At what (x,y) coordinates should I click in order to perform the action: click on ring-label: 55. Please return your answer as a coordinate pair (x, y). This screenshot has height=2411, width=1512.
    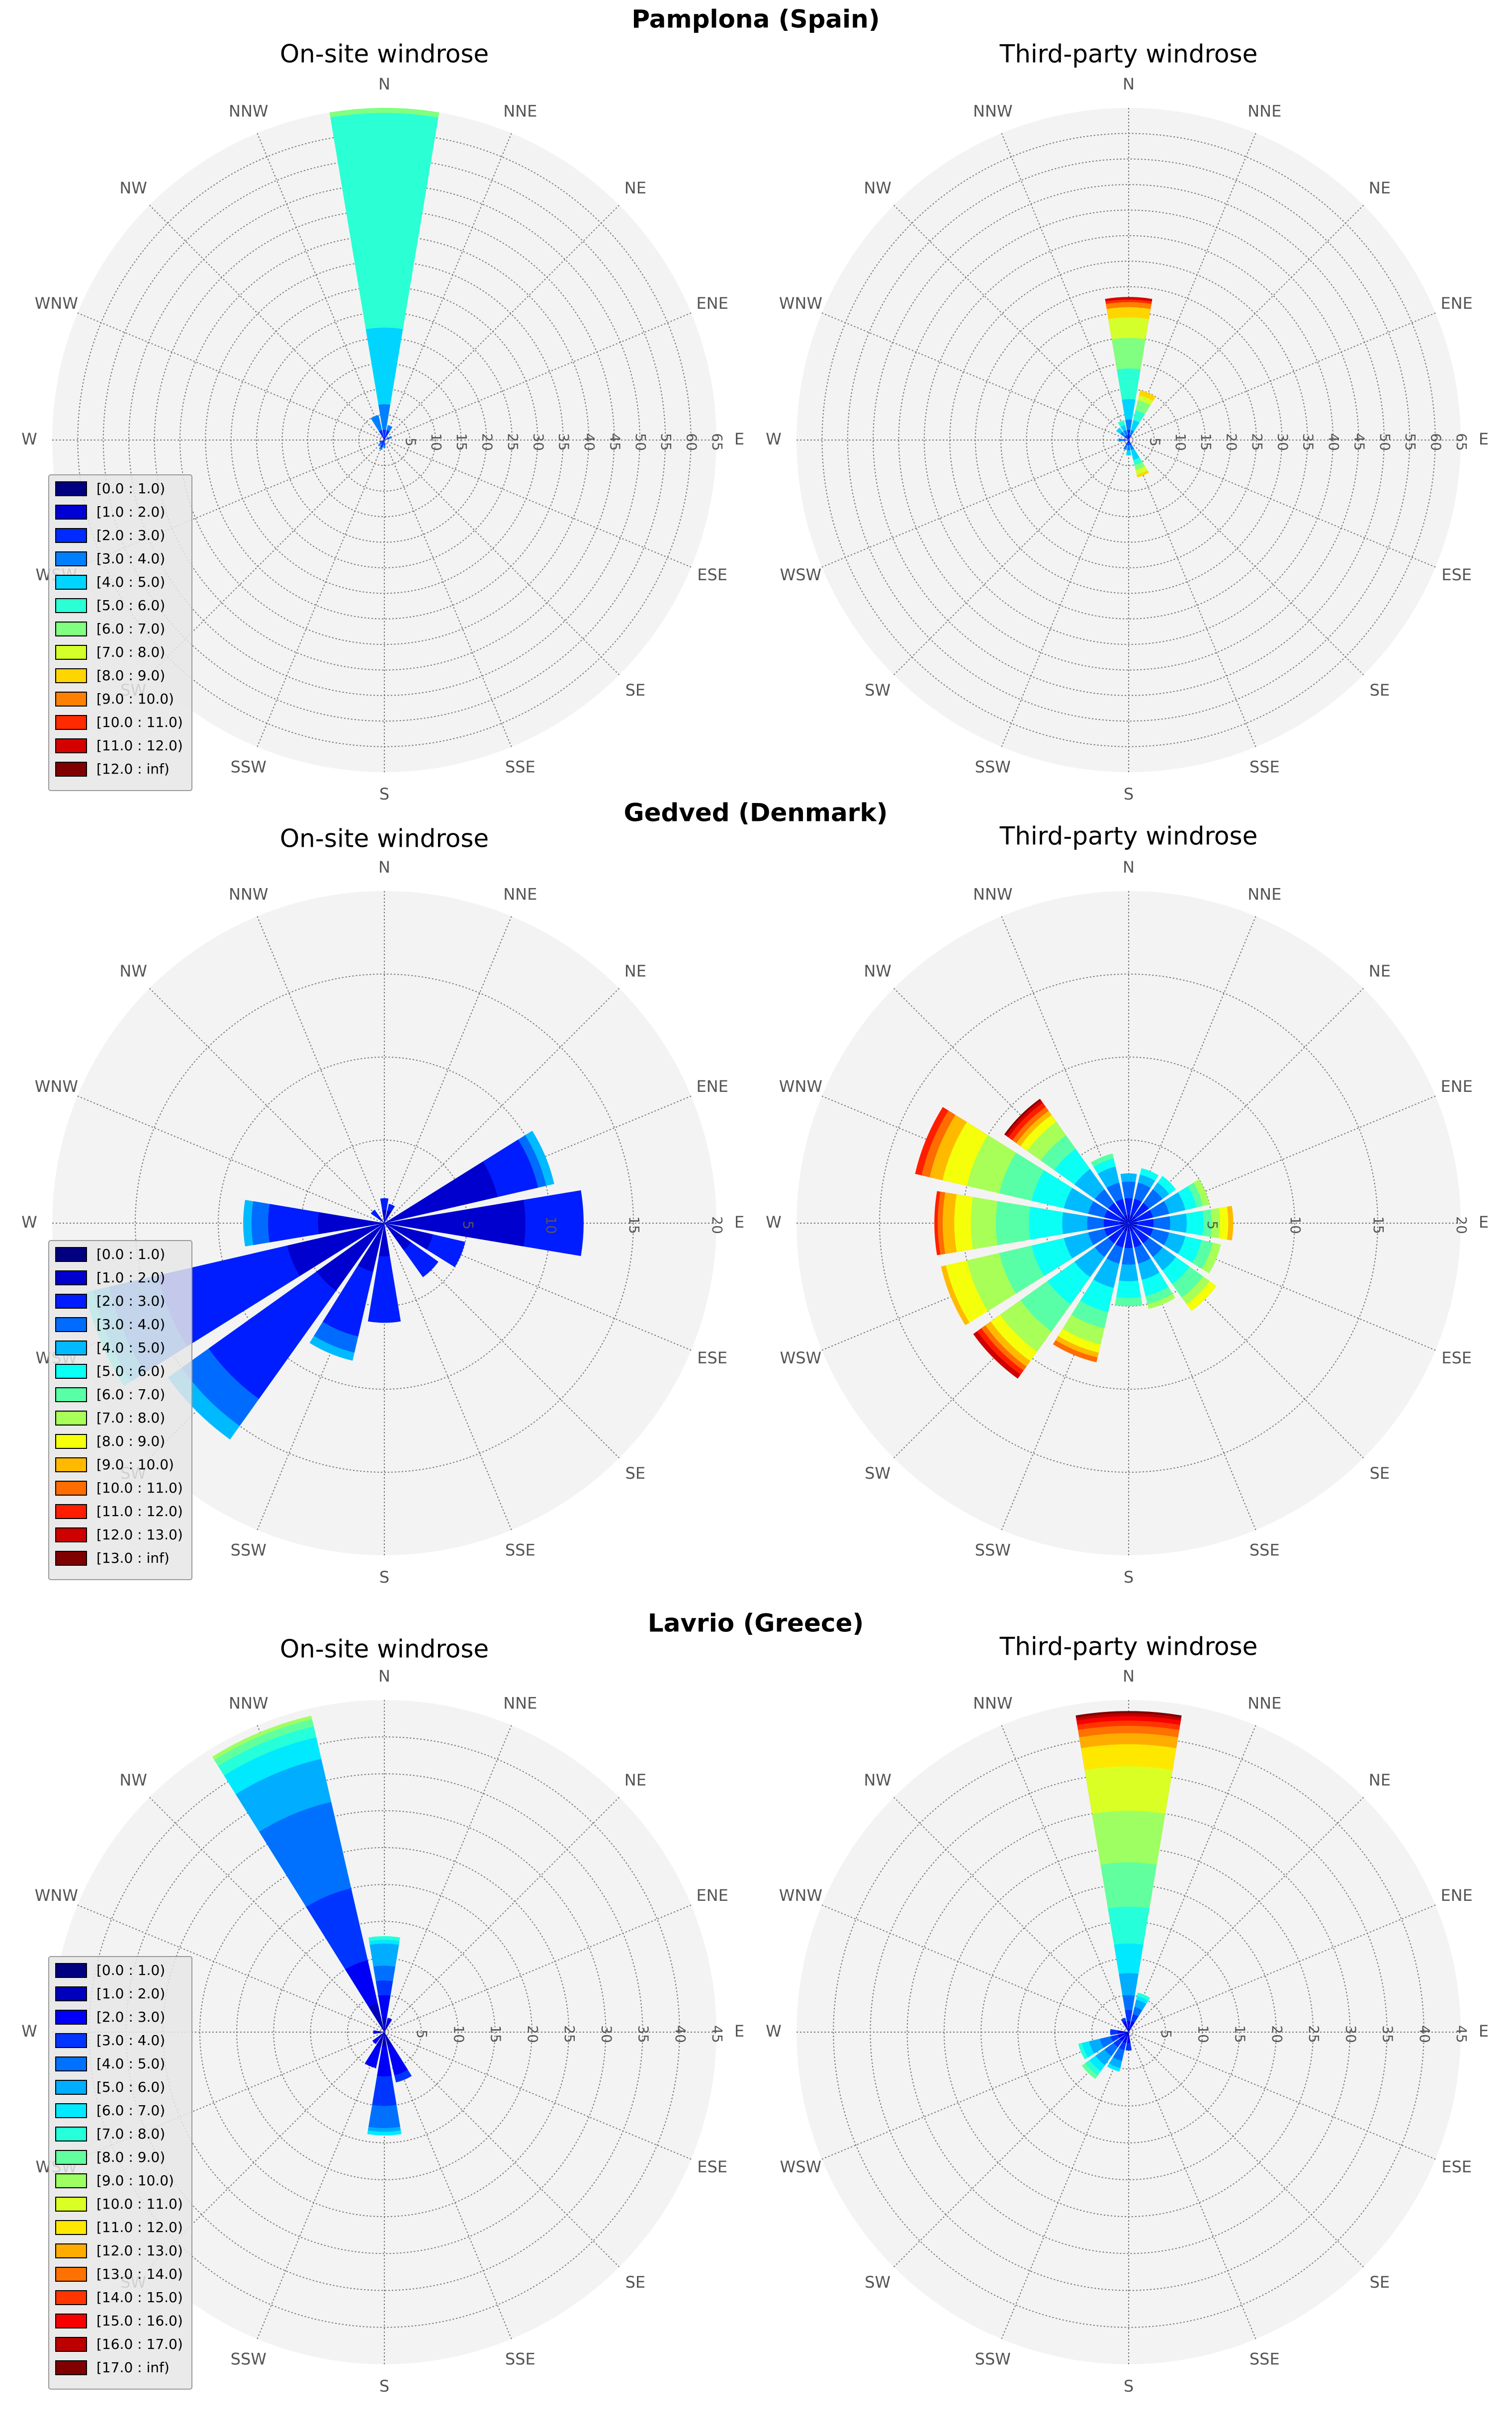
    Looking at the image, I should click on (666, 442).